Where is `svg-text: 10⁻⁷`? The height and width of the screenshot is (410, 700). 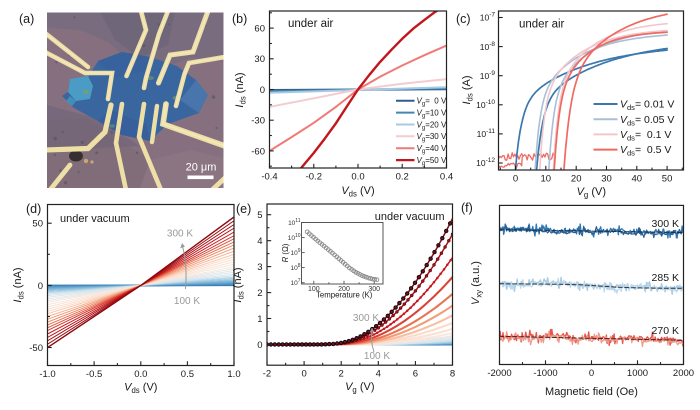
svg-text: 10⁻⁷ is located at coordinates (488, 17).